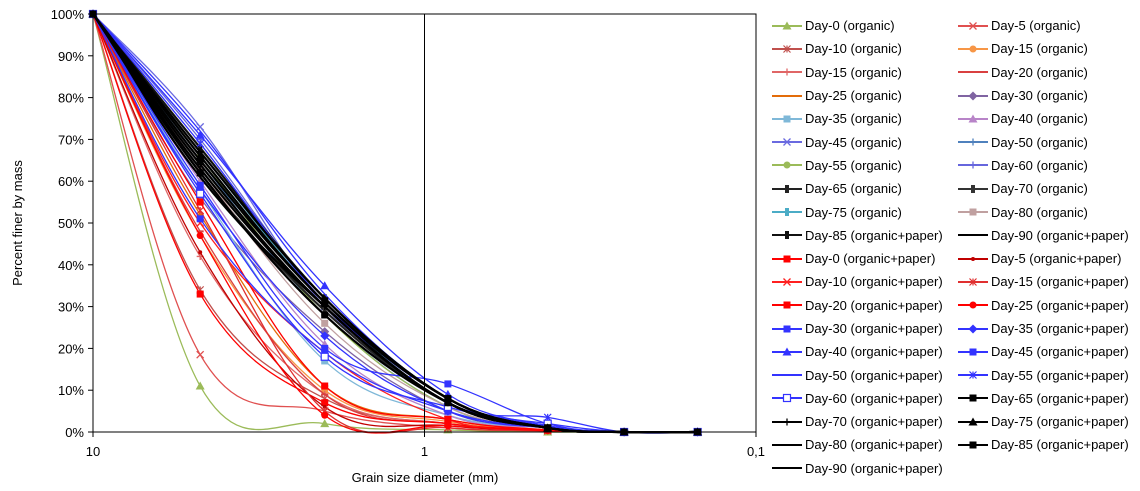 The height and width of the screenshot is (491, 1140). Describe the element at coordinates (1060, 422) in the screenshot. I see `legend-label: Day-75 (organic+paper)` at that location.